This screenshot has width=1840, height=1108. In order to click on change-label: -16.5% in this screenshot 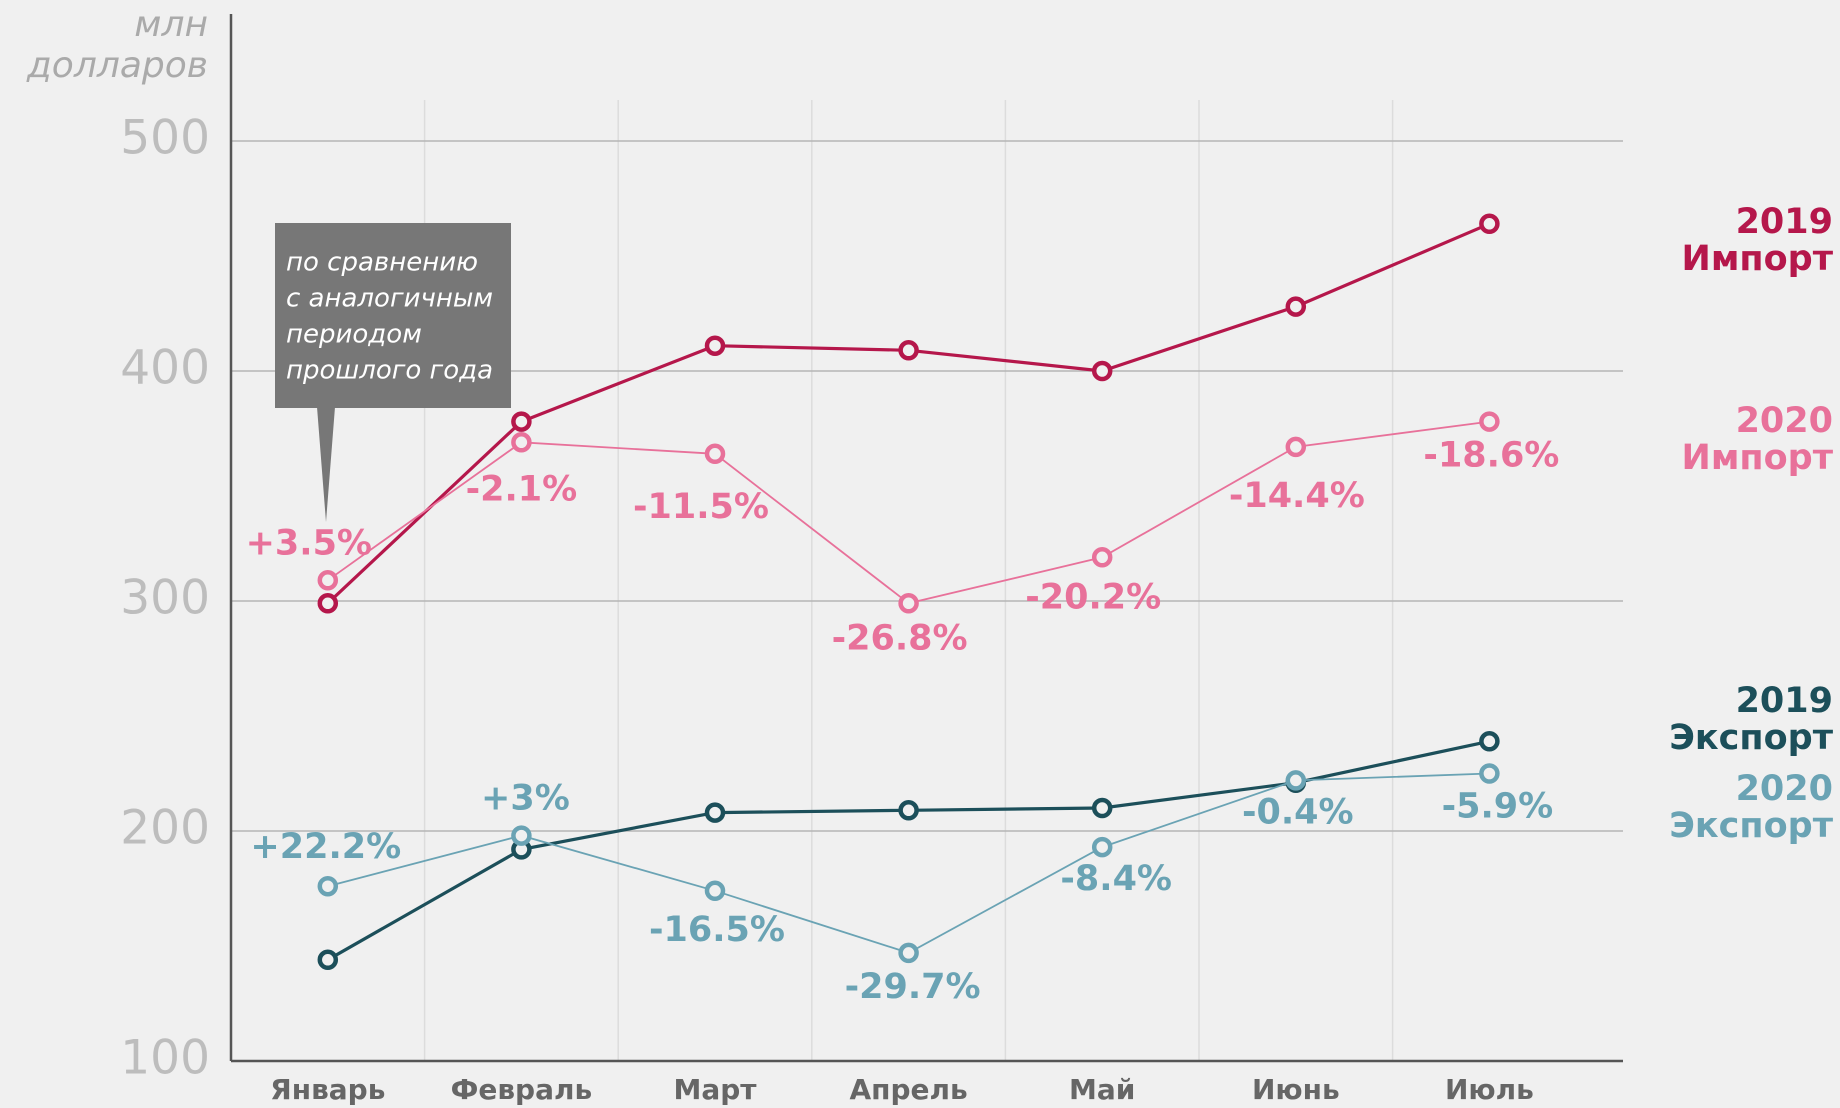, I will do `click(717, 930)`.